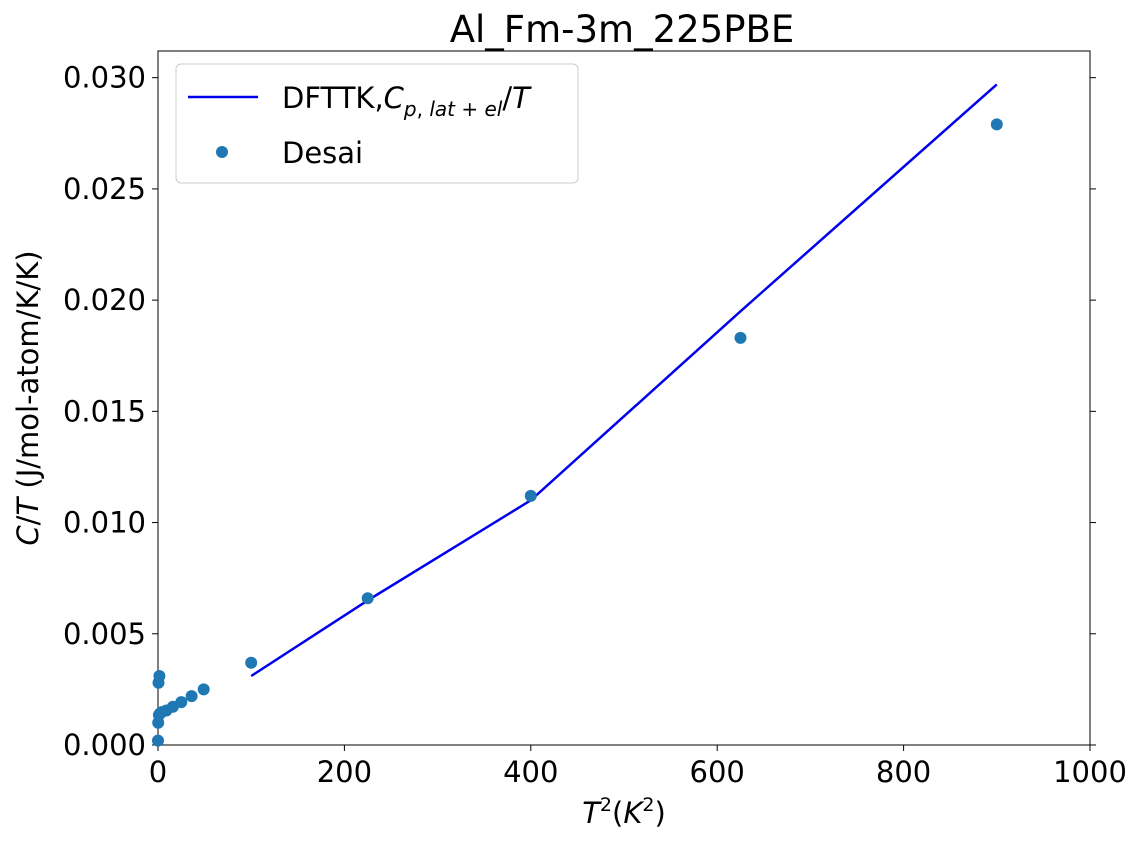 Image resolution: width=1140 pixels, height=841 pixels. I want to click on x-tick-label: 0, so click(158, 772).